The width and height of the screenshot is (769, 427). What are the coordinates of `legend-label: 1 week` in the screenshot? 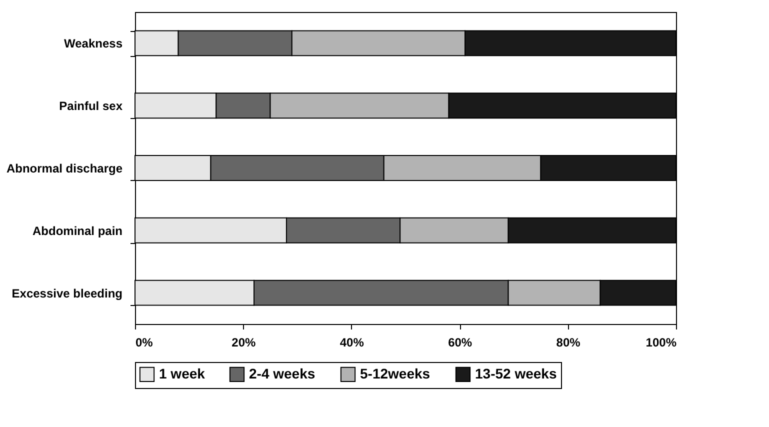 It's located at (182, 373).